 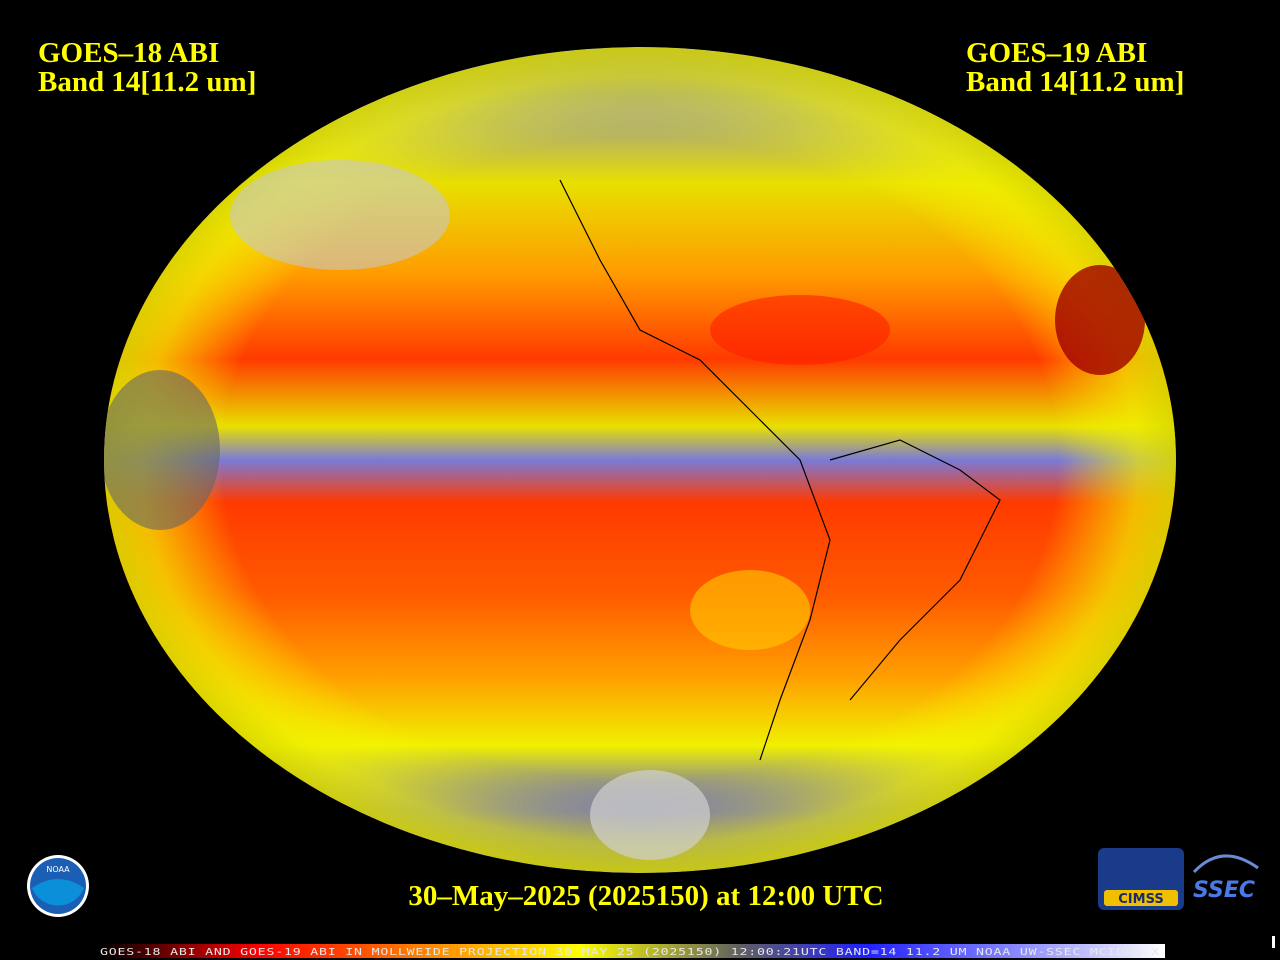 I want to click on ssec-logo: SSEC, so click(x=1225, y=878).